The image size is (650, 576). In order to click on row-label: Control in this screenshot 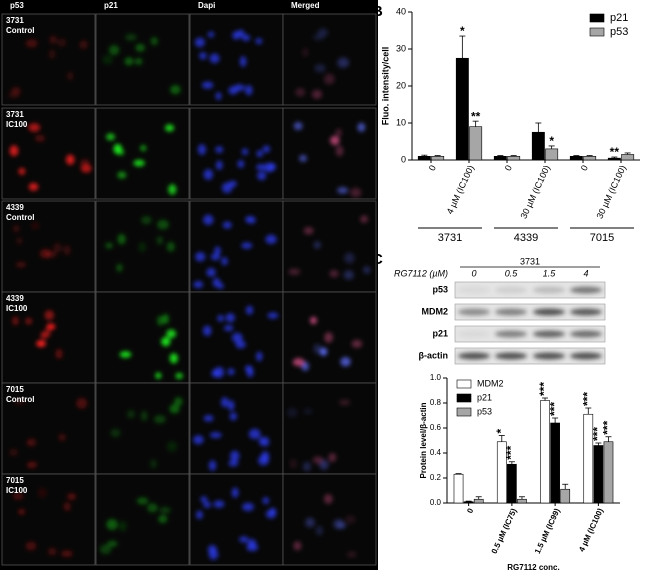, I will do `click(20, 399)`.